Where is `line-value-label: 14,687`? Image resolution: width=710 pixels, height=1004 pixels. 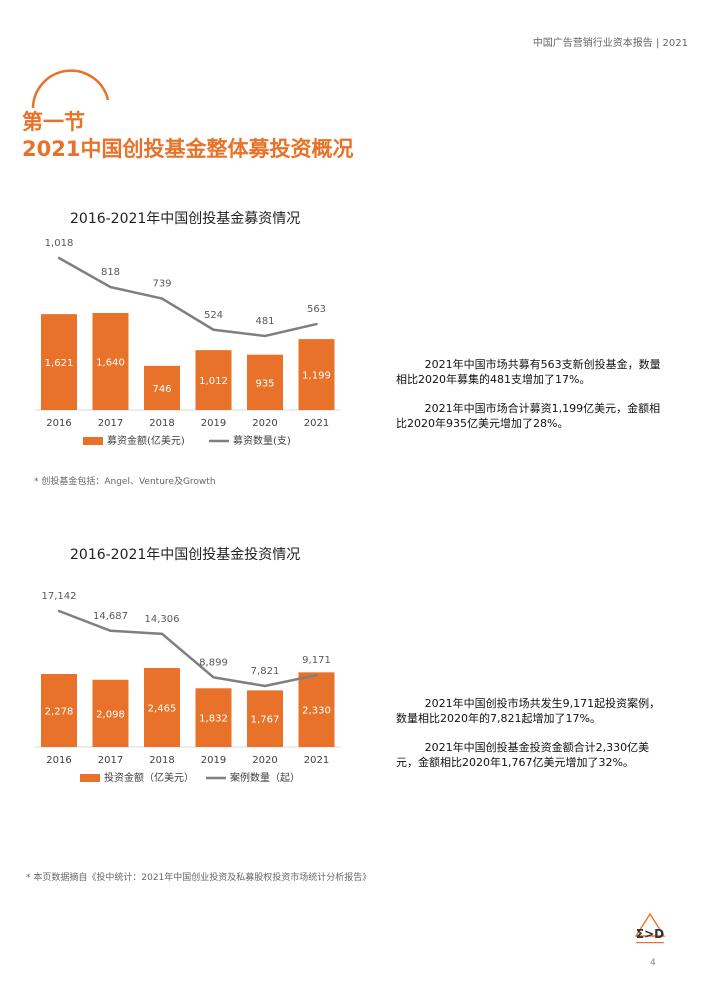
line-value-label: 14,687 is located at coordinates (110, 616).